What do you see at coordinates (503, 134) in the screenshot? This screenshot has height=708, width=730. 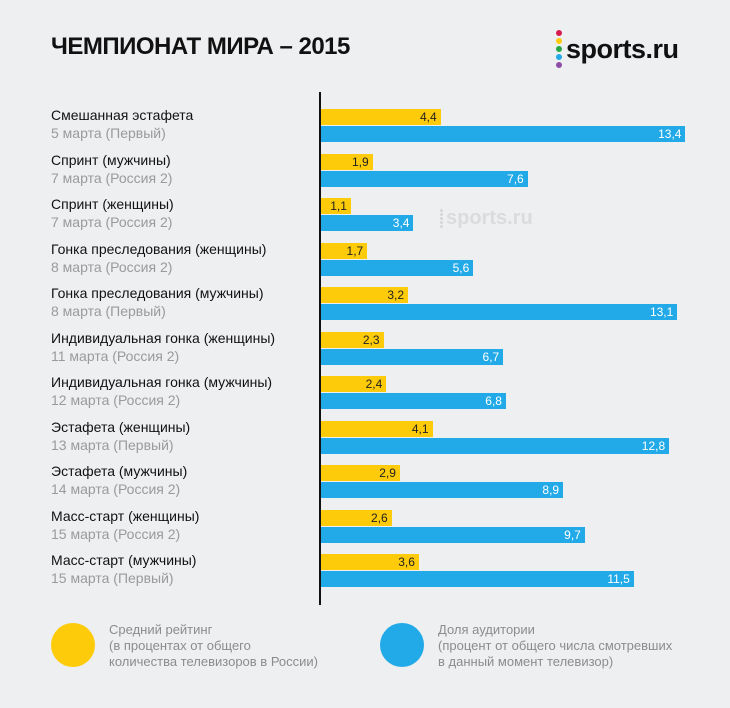 I see `bar-share: 13,4` at bounding box center [503, 134].